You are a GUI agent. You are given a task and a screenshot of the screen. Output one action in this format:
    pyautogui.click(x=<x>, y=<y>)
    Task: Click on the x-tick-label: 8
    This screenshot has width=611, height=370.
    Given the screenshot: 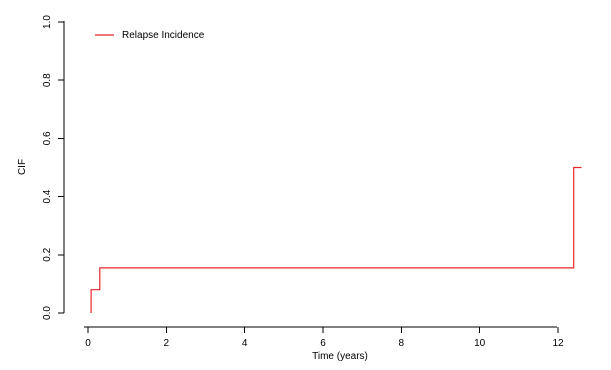 What is the action you would take?
    pyautogui.click(x=402, y=343)
    